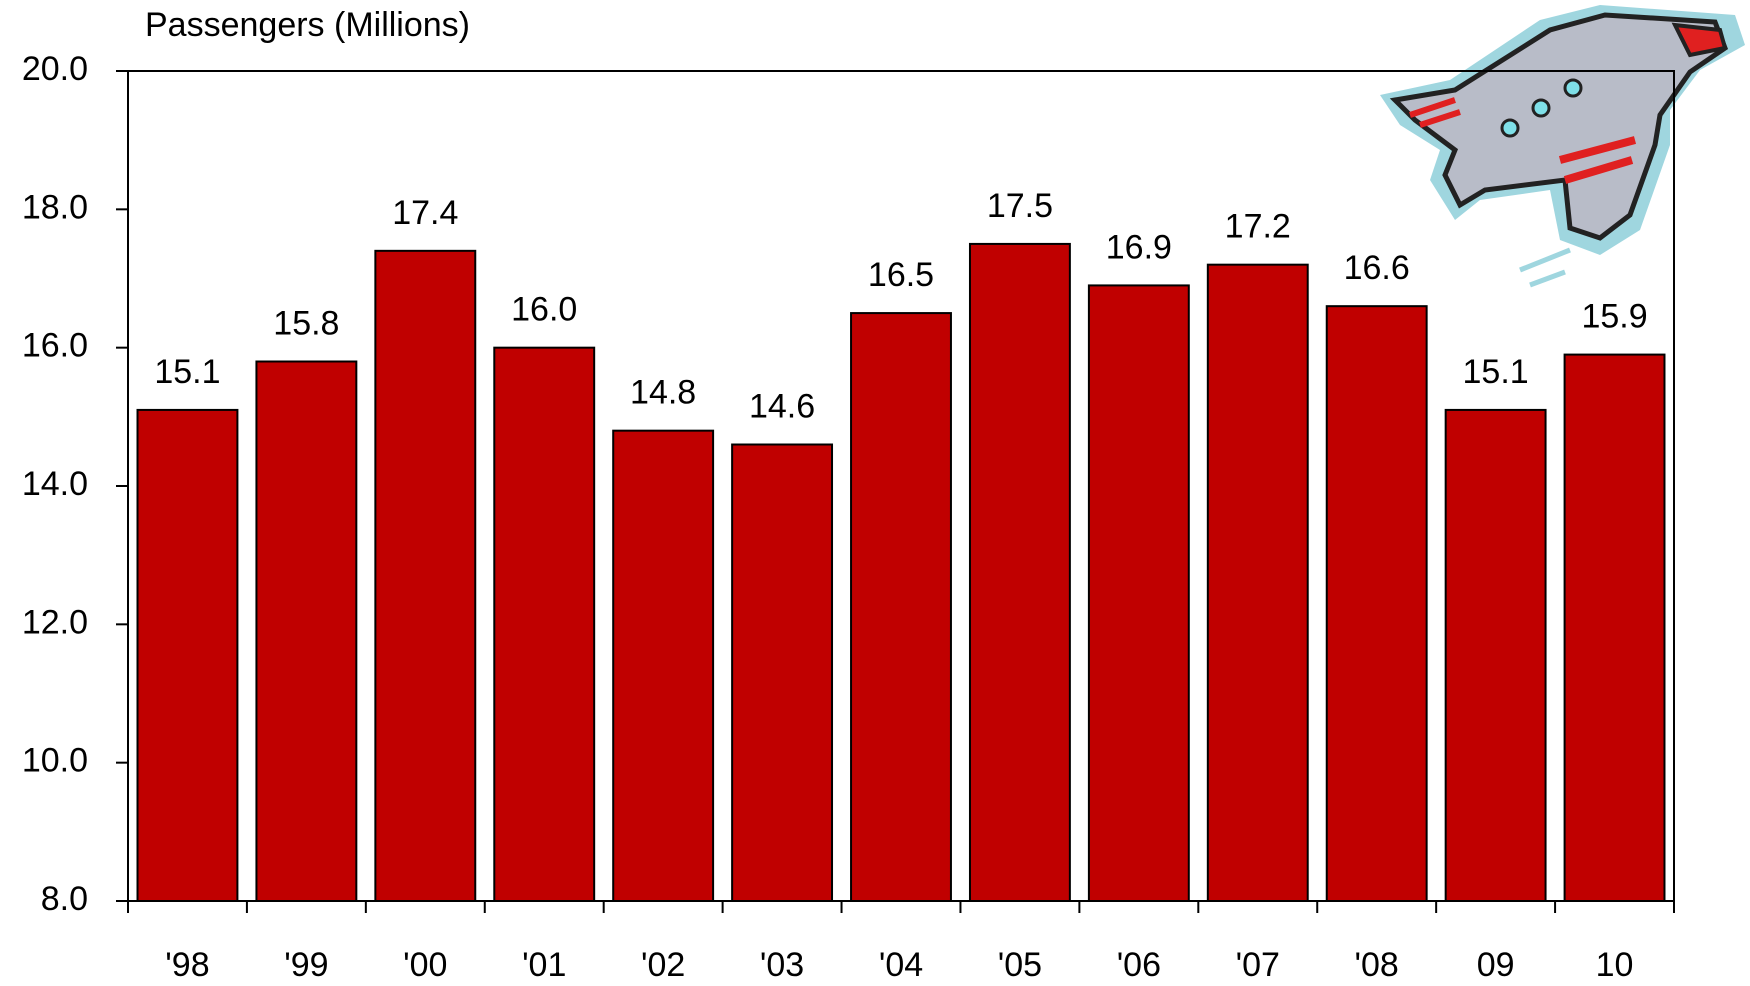 Image resolution: width=1750 pixels, height=986 pixels. Describe the element at coordinates (1139, 247) in the screenshot. I see `data-label: 16.9` at that location.